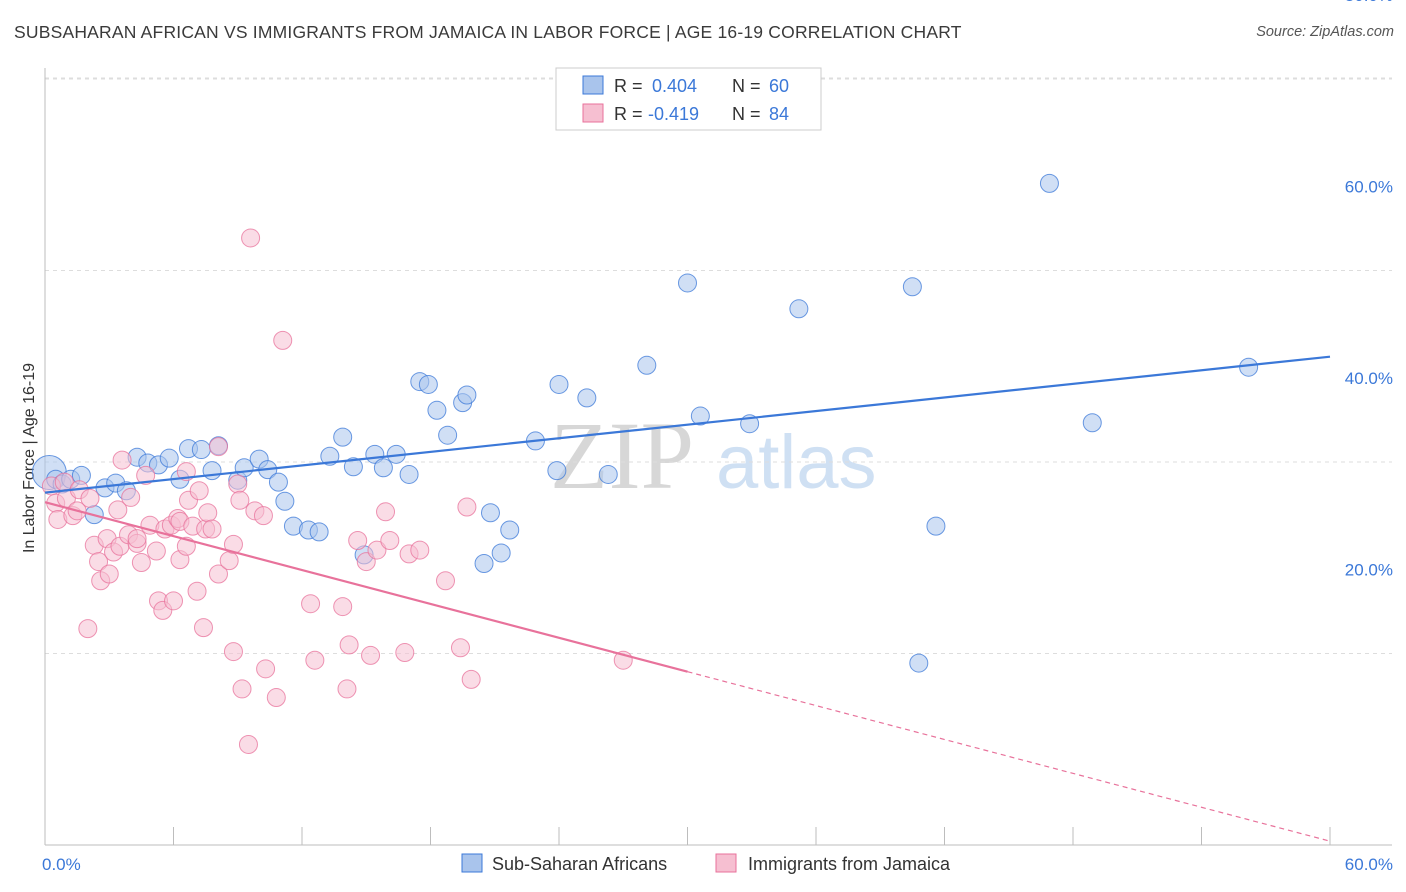 This screenshot has width=1406, height=892. What do you see at coordinates (628, 86) in the screenshot?
I see `legend-r-label-1: R =` at bounding box center [628, 86].